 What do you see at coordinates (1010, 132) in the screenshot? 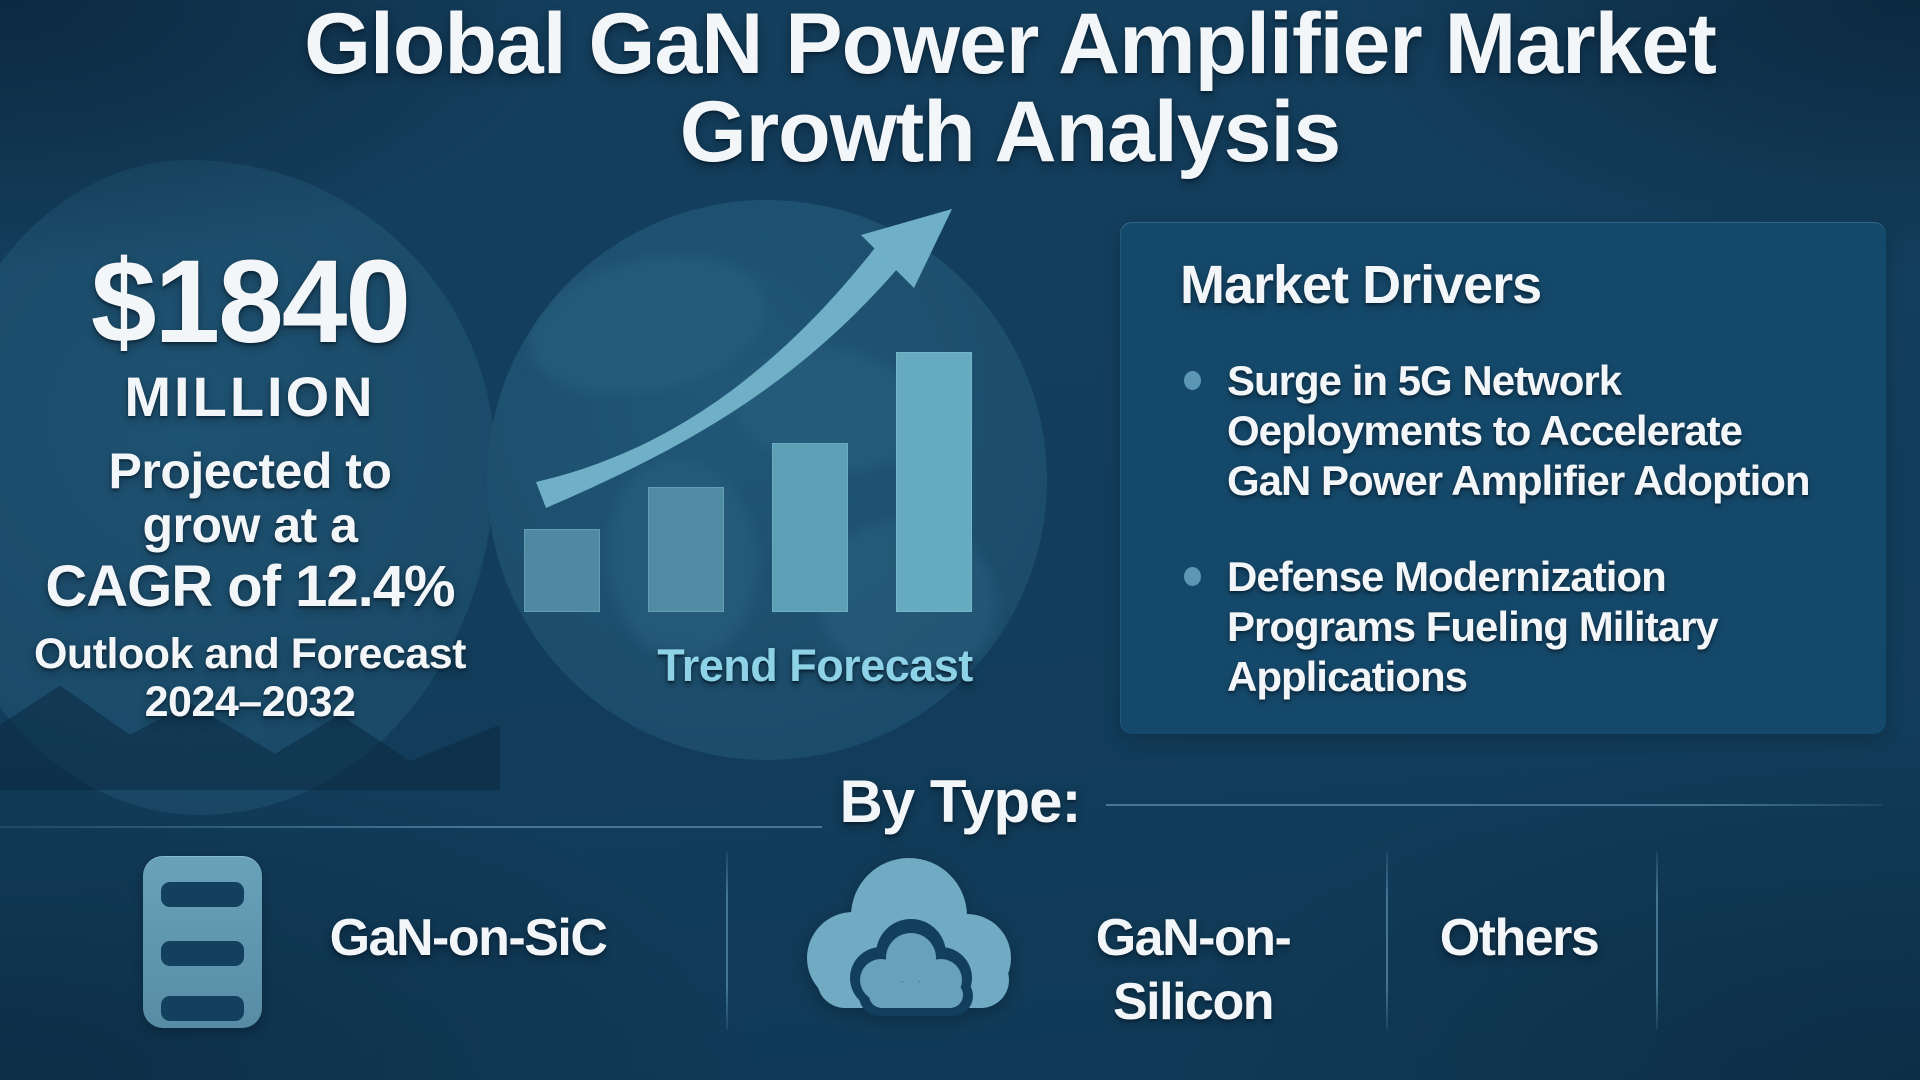
I see `page-title-line2: Growth Analysis` at bounding box center [1010, 132].